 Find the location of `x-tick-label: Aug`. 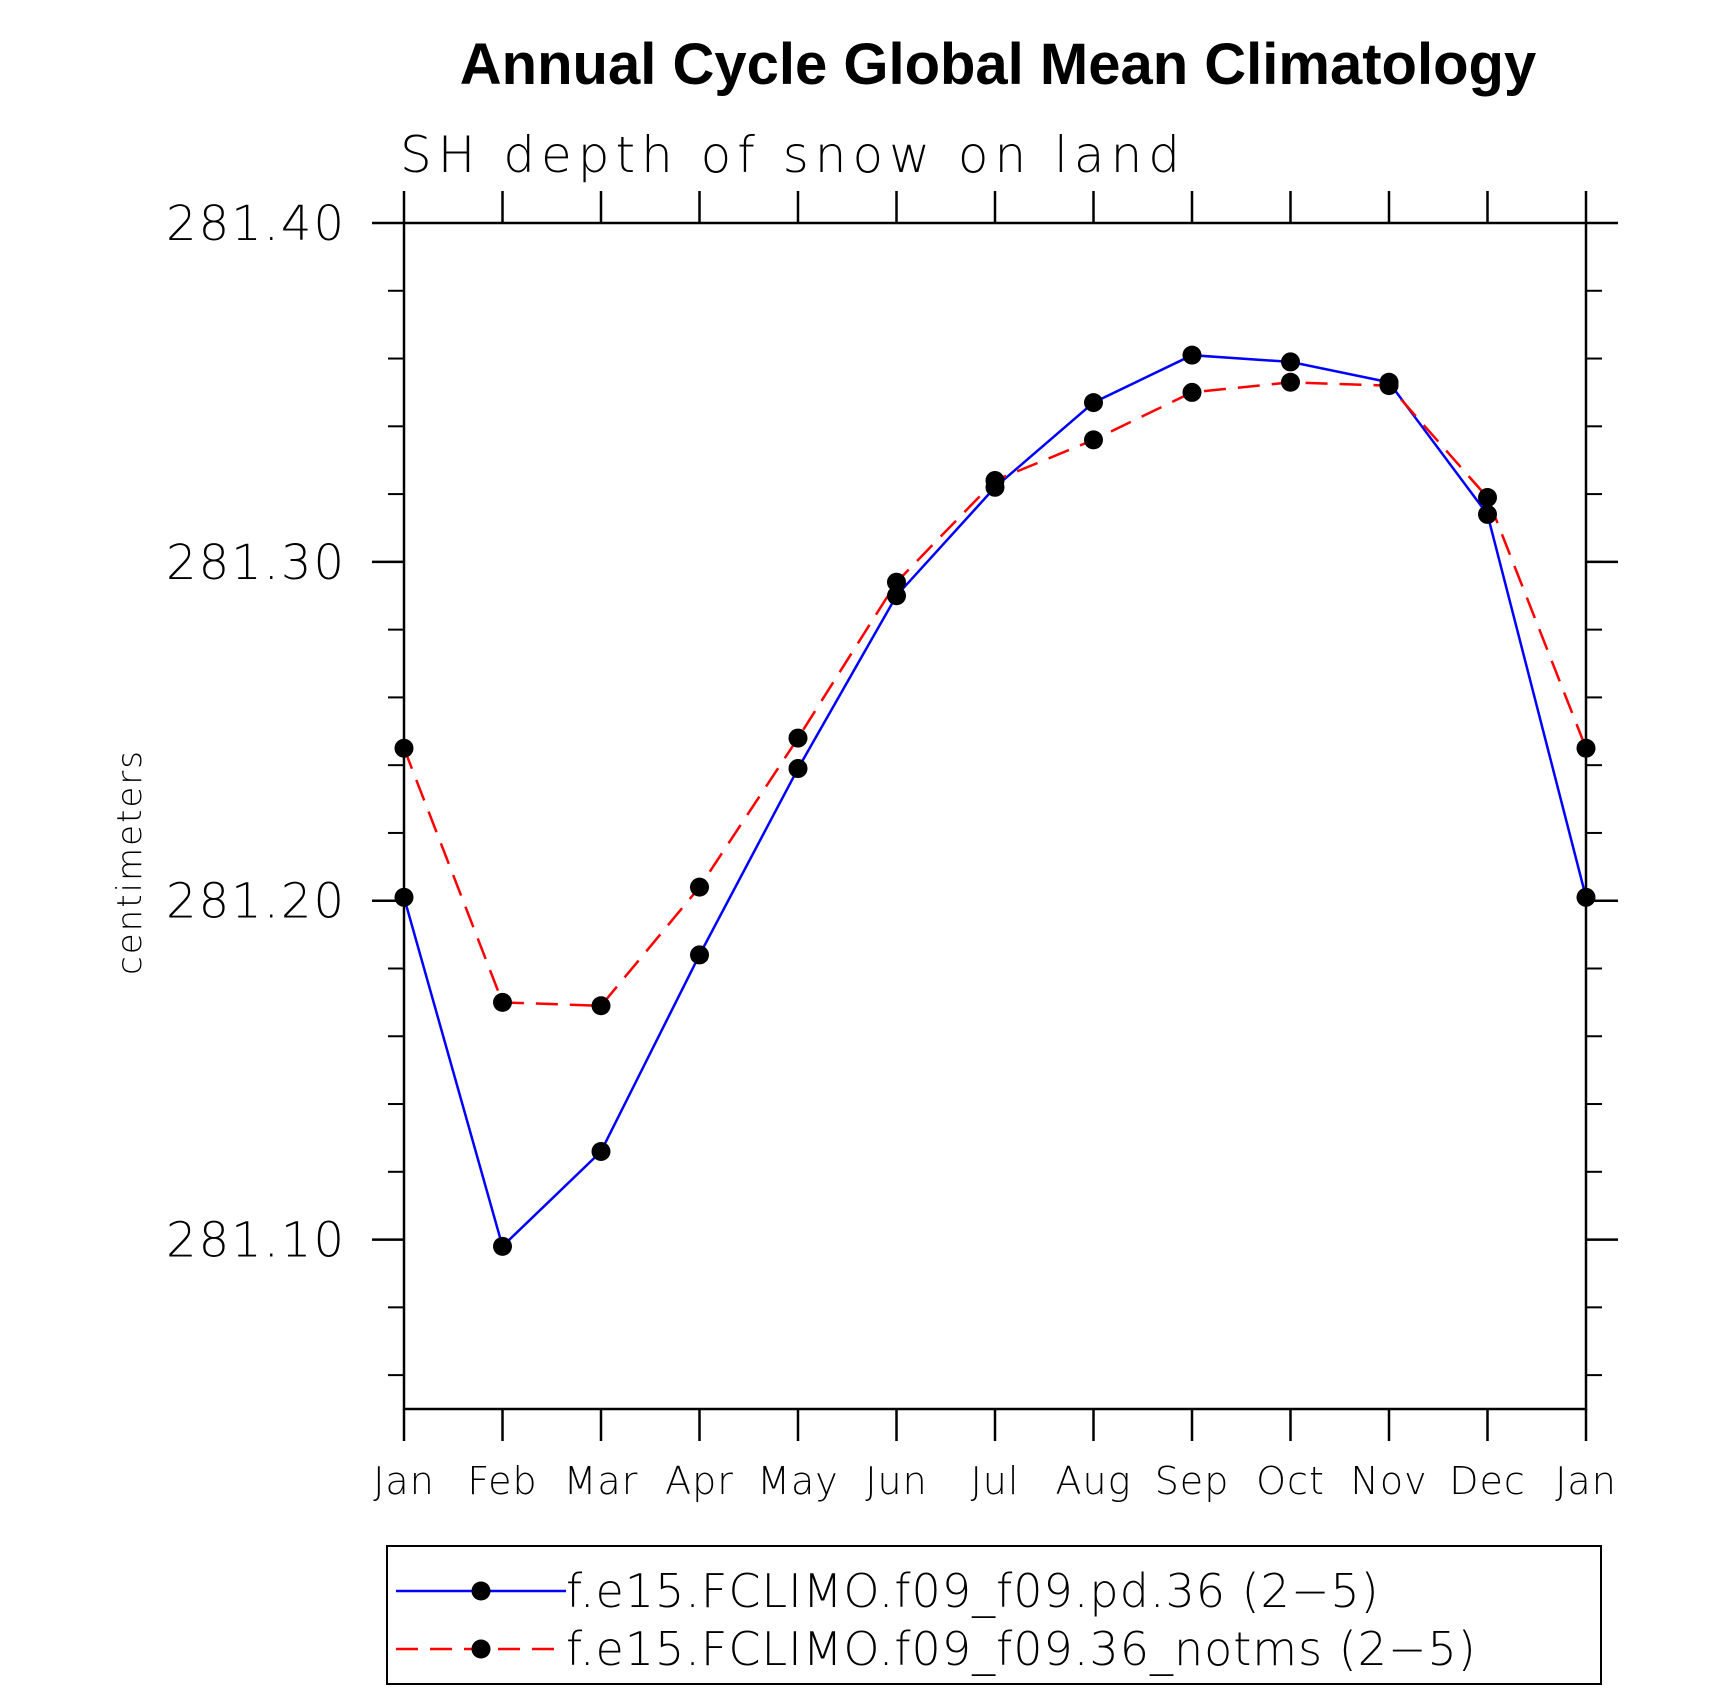

x-tick-label: Aug is located at coordinates (1094, 1481).